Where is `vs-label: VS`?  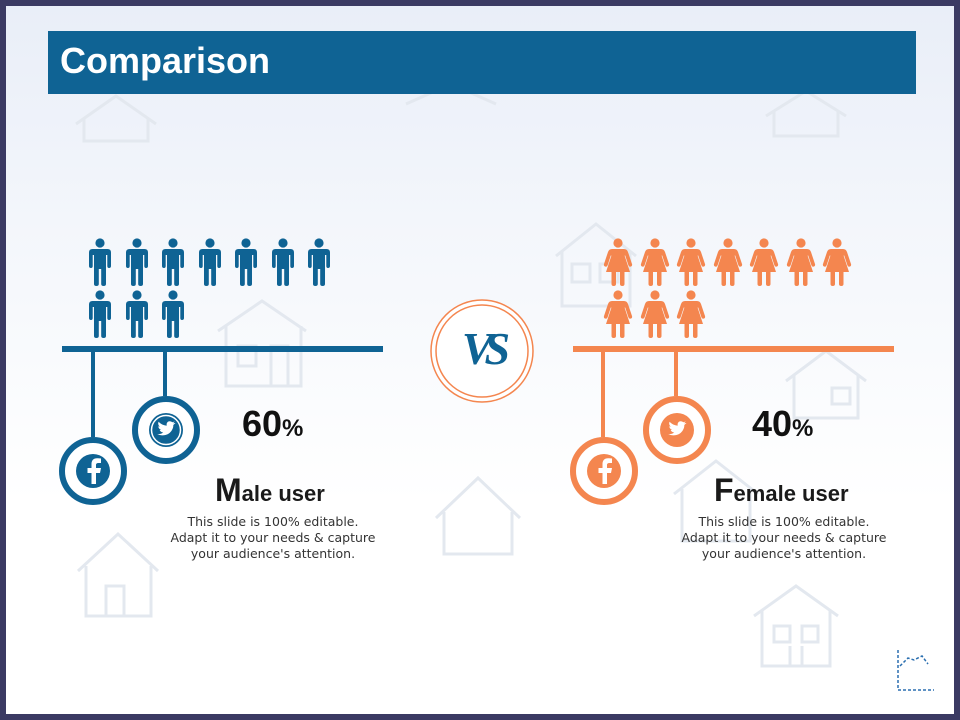 vs-label: VS is located at coordinates (485, 348).